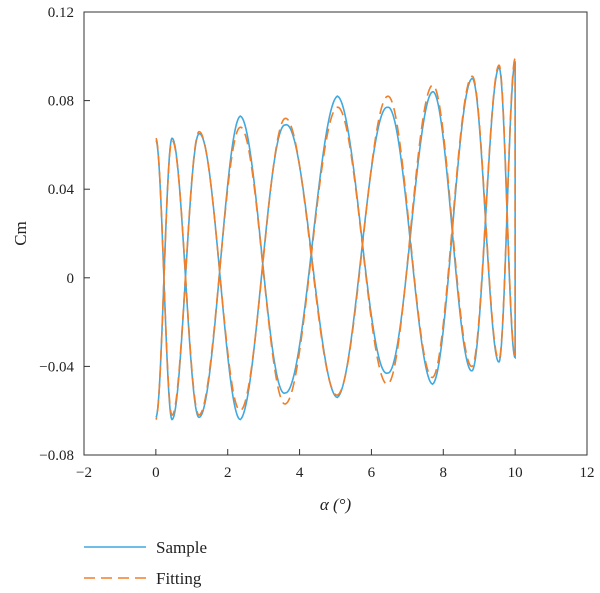 This screenshot has width=600, height=593. Describe the element at coordinates (145, 563) in the screenshot. I see `legend: Sample Fitting` at that location.